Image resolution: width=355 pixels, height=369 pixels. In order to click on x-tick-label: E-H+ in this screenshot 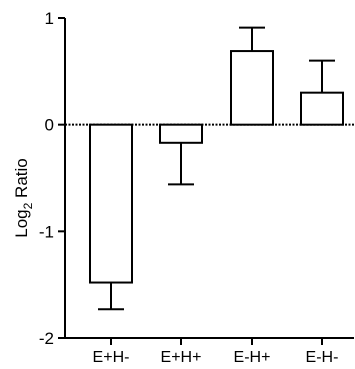, I will do `click(252, 357)`.